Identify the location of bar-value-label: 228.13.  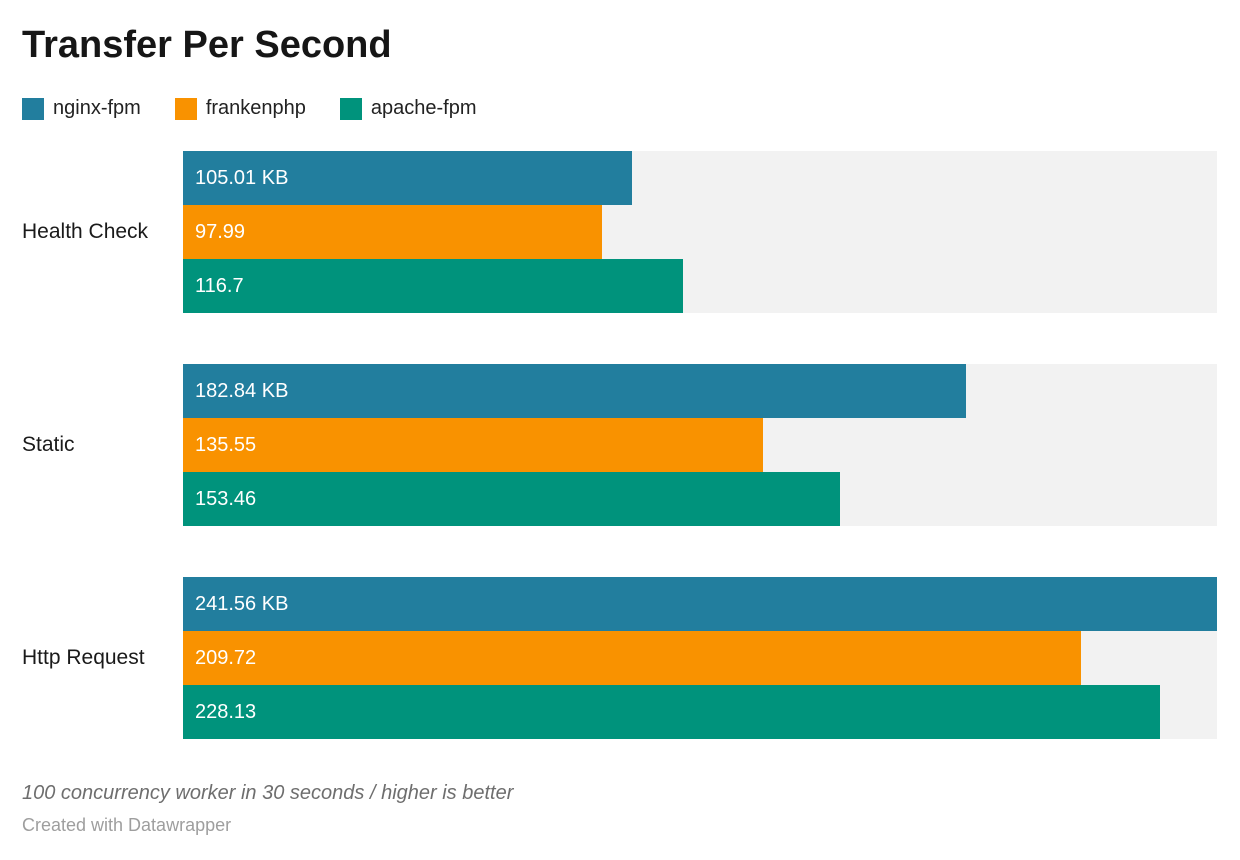
(226, 711).